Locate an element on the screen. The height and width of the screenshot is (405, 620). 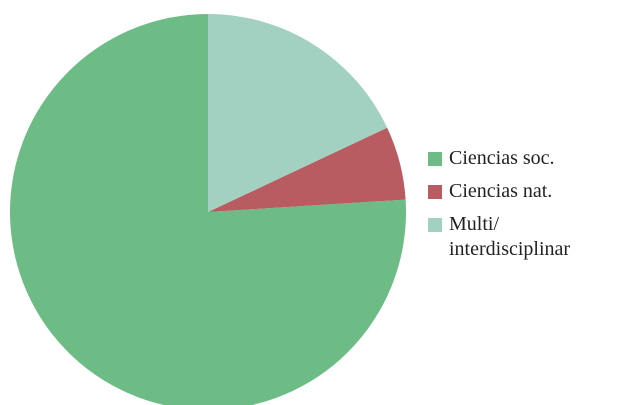
legend-label: Ciencias soc. is located at coordinates (502, 158).